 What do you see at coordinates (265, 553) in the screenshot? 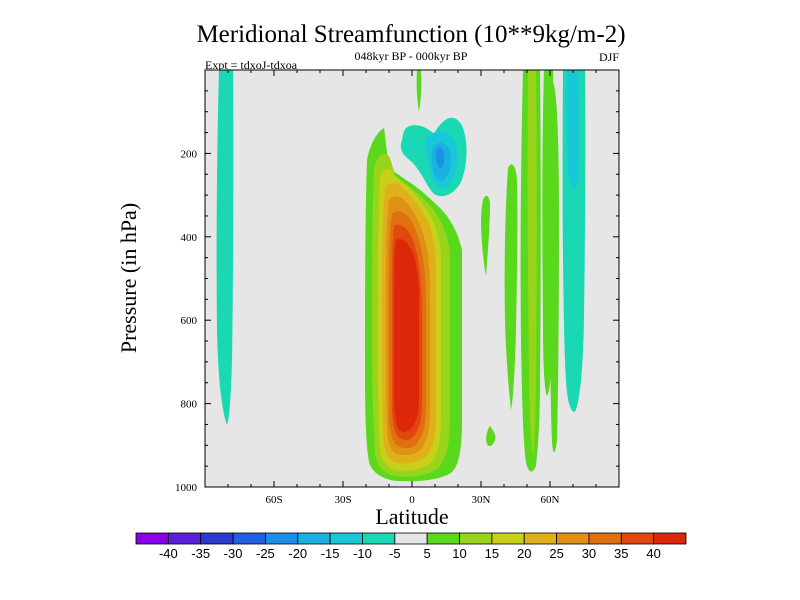
I see `colorbar-label: -25` at bounding box center [265, 553].